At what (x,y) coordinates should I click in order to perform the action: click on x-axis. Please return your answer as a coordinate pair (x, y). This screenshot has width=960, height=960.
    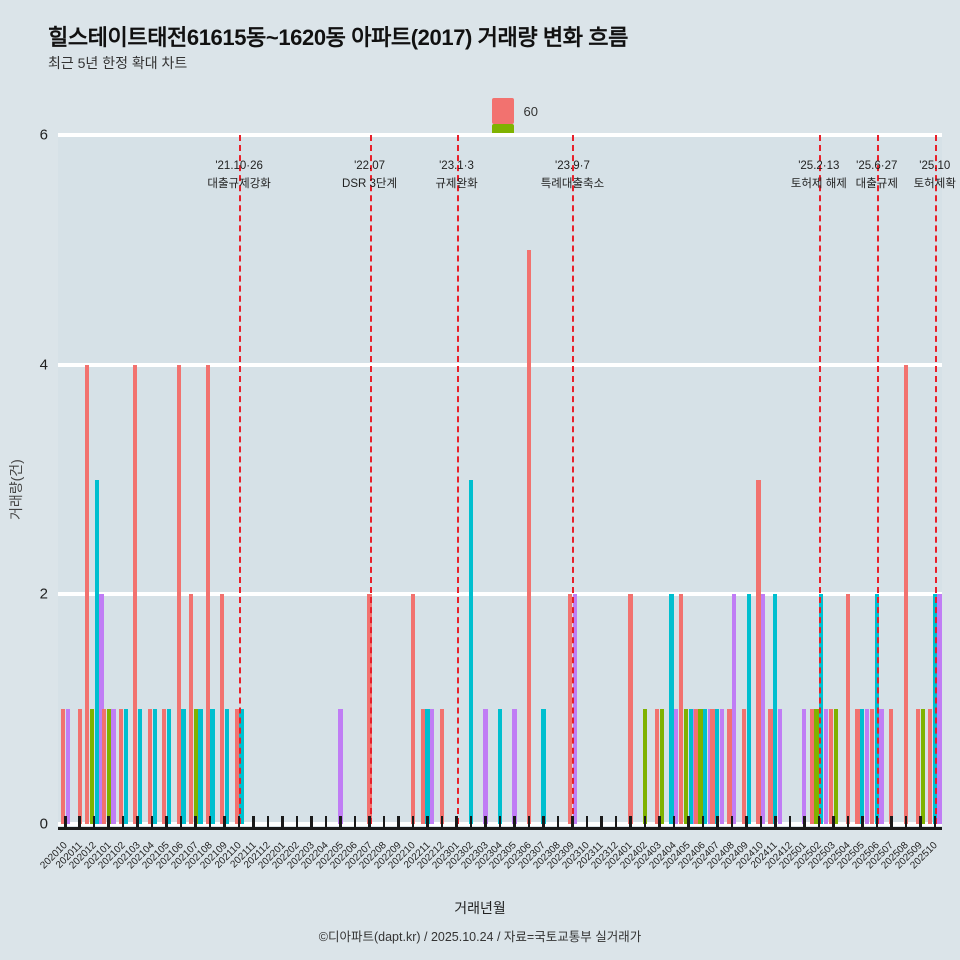
    Looking at the image, I should click on (500, 825).